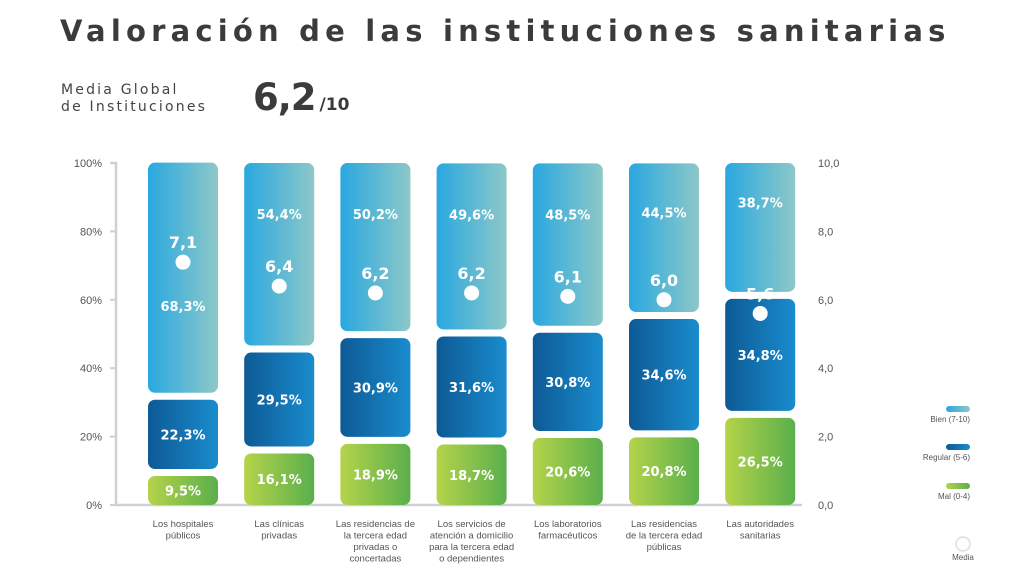 The width and height of the screenshot is (1019, 587). I want to click on legend-swatch-bien, so click(958, 409).